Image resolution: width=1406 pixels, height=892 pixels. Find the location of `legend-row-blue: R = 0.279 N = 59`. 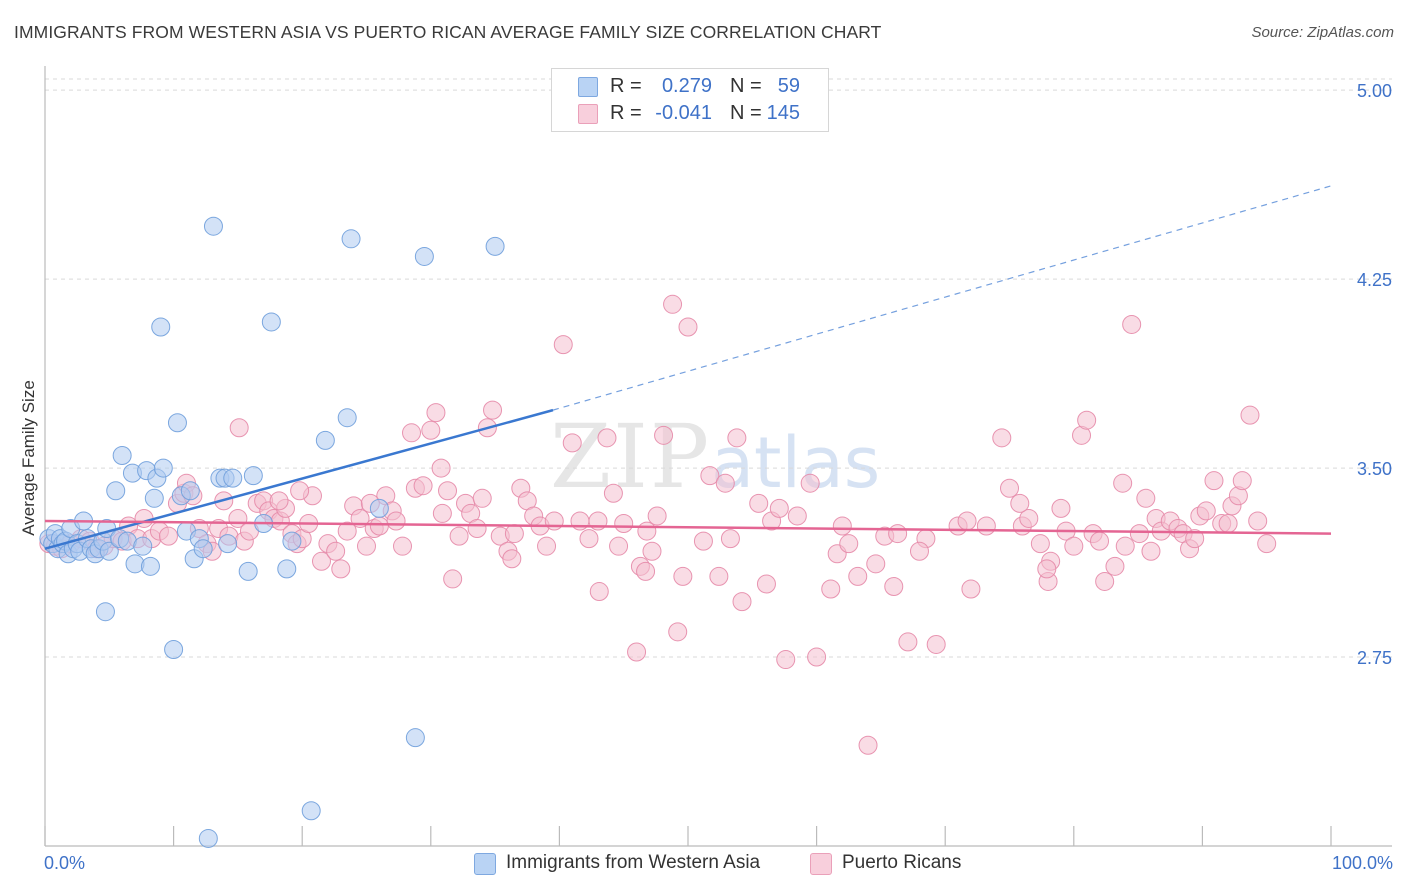

legend-row-blue: R = 0.279 N = 59 is located at coordinates (690, 87).